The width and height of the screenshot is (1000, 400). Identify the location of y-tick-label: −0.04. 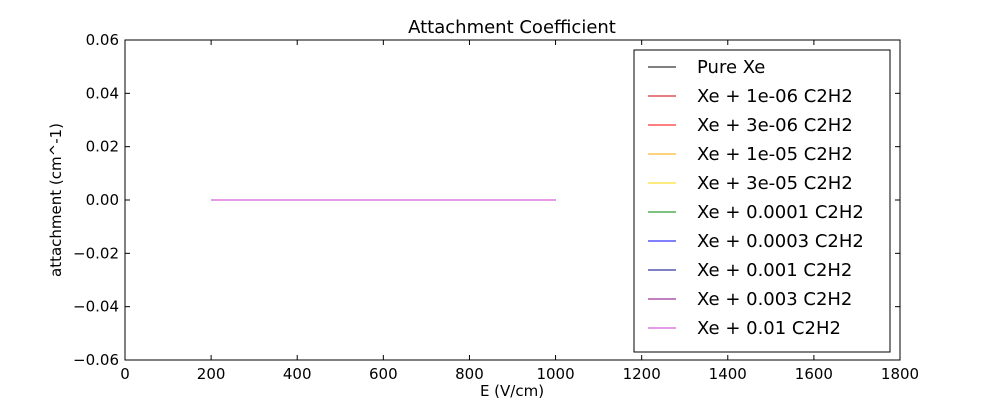
(96, 307).